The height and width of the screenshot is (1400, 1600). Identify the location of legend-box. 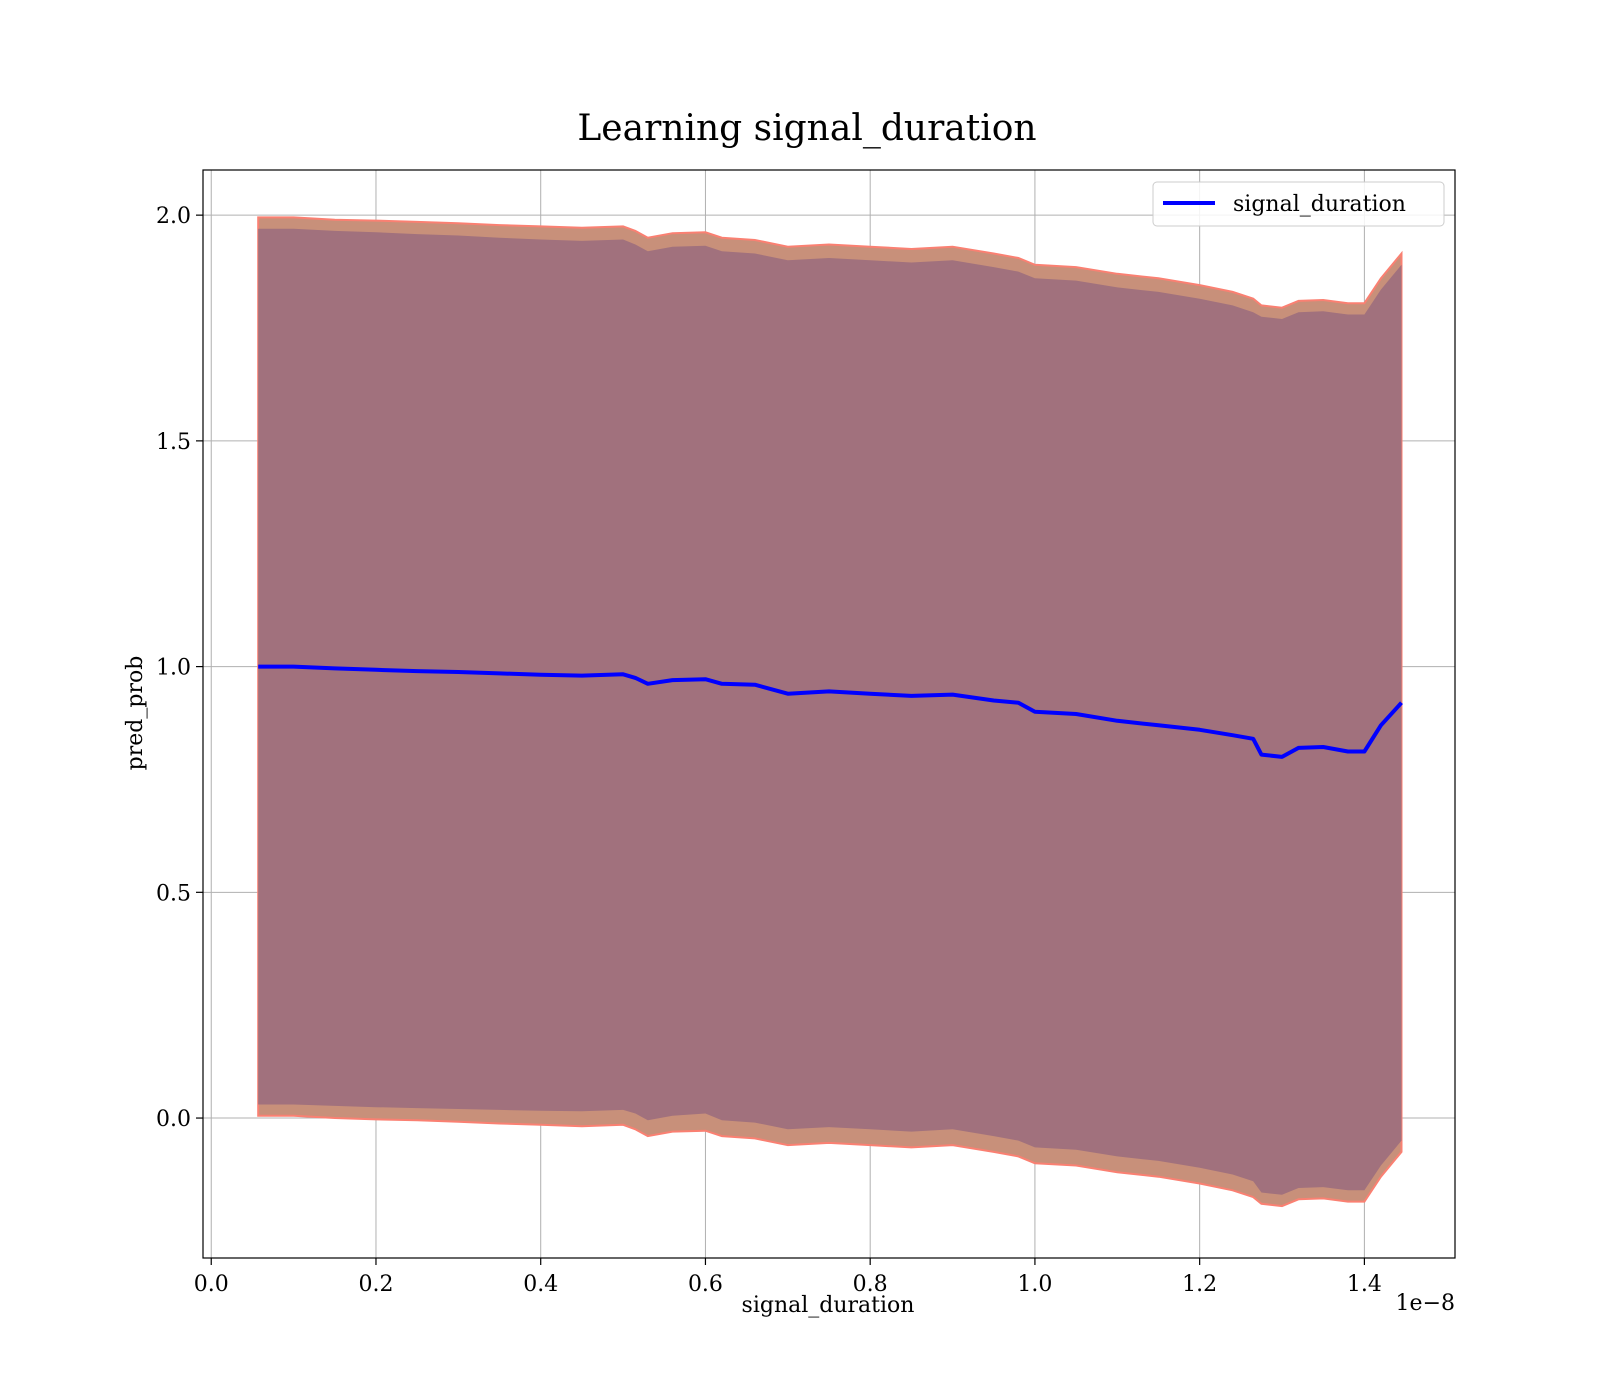
(1298, 204).